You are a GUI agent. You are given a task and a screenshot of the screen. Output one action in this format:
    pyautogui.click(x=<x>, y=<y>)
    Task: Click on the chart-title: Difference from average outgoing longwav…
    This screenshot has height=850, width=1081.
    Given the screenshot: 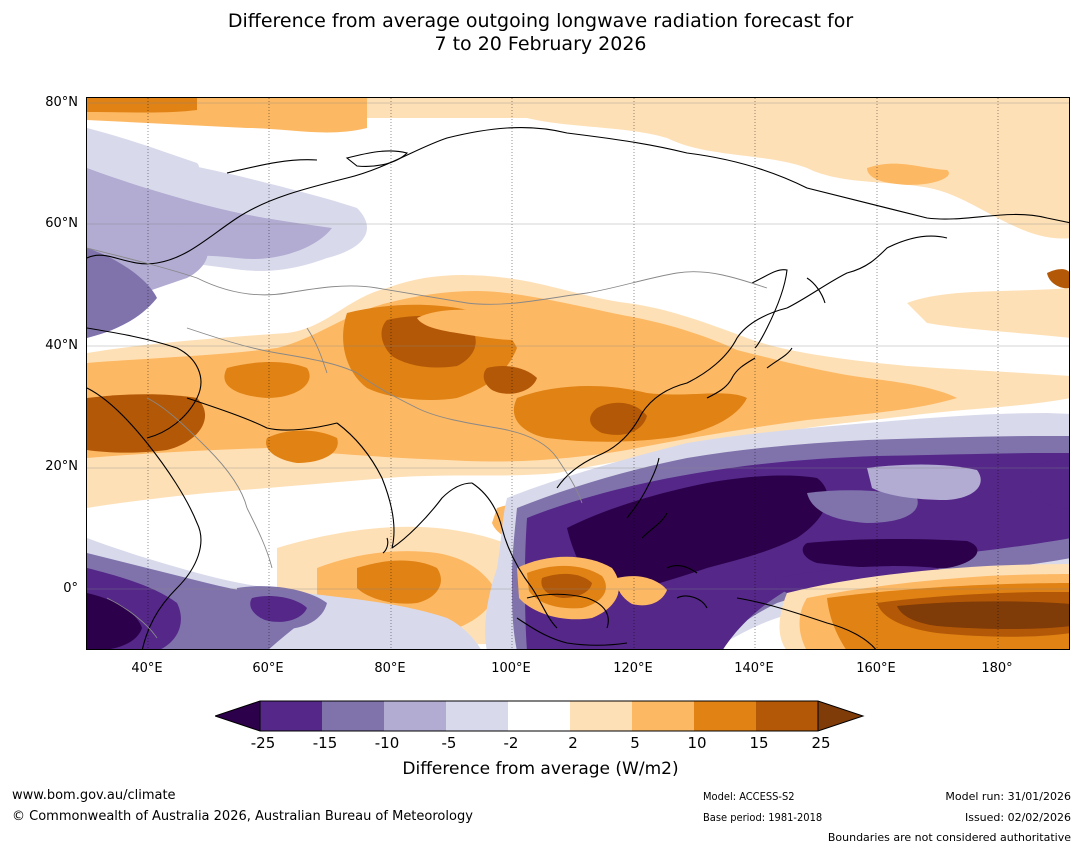 What is the action you would take?
    pyautogui.click(x=540, y=33)
    